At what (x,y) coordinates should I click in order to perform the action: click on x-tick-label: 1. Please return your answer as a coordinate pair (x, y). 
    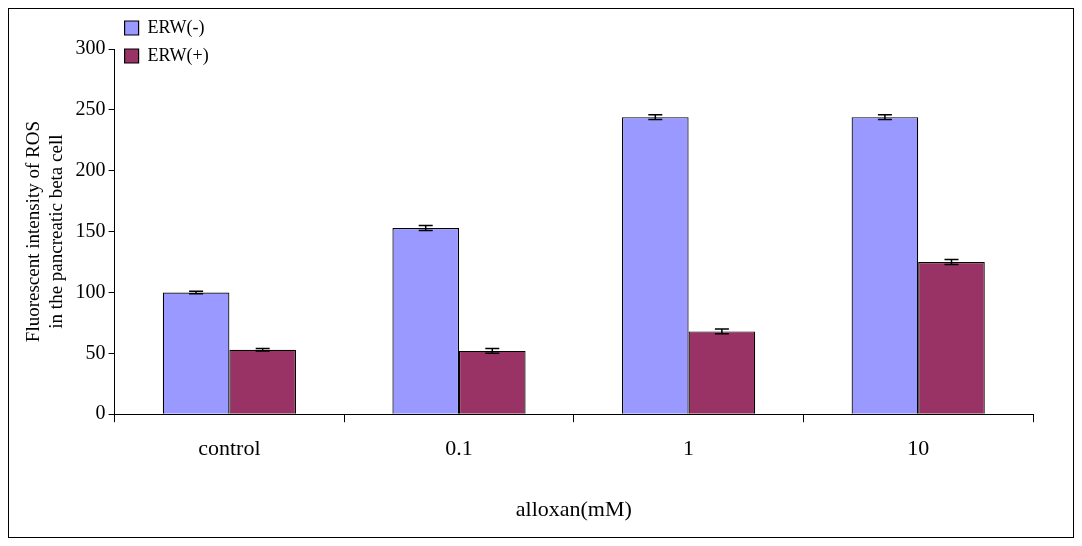
    Looking at the image, I should click on (689, 448).